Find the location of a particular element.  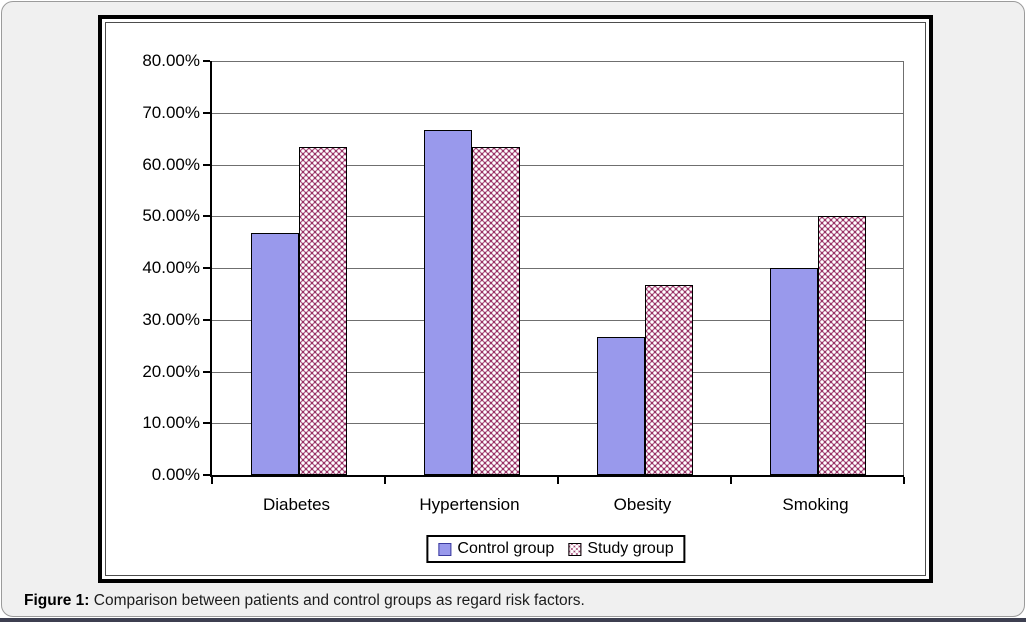

legend-entry-study: Study group is located at coordinates (621, 549).